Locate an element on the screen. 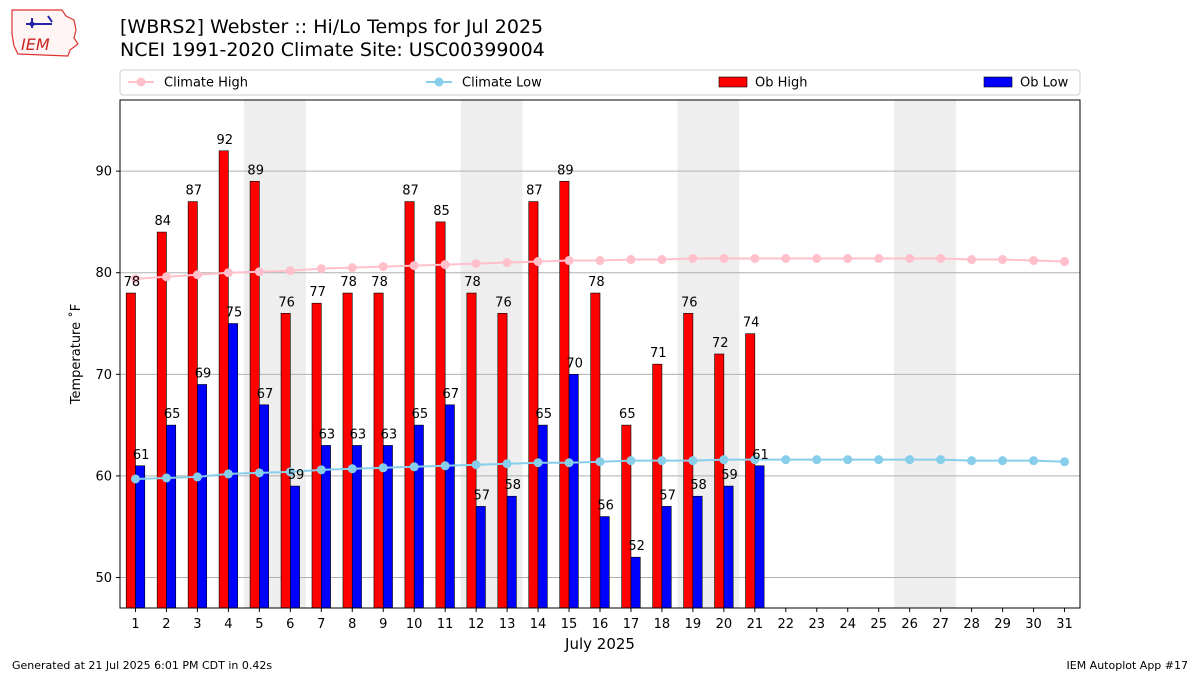 The height and width of the screenshot is (675, 1200). ob-low-label-15: 70 is located at coordinates (574, 363).